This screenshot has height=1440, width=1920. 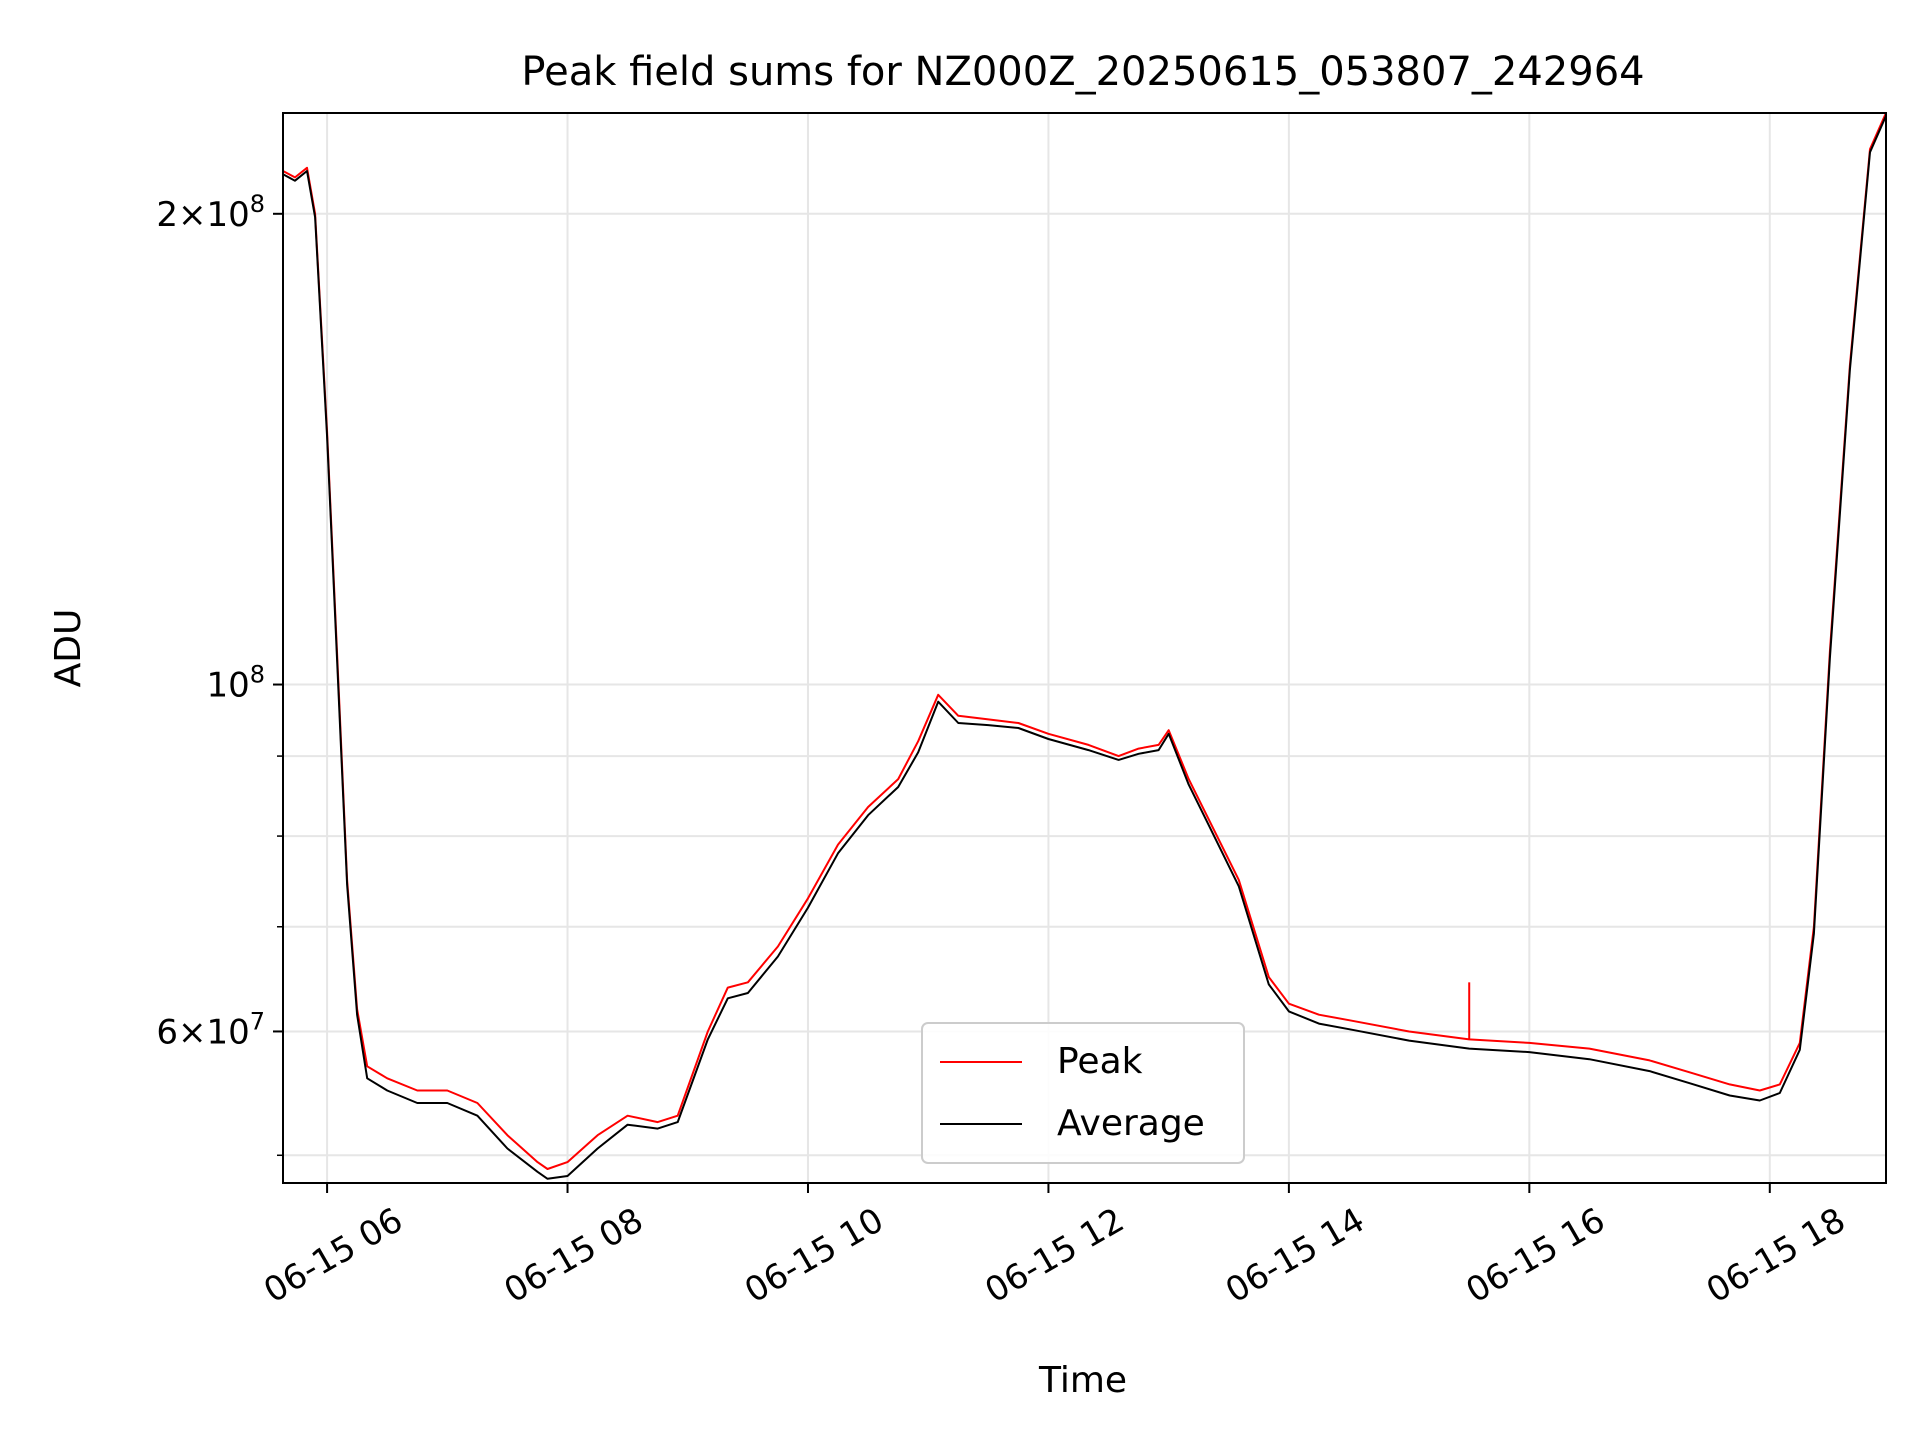 What do you see at coordinates (1131, 1123) in the screenshot?
I see `legend-label-average: Average` at bounding box center [1131, 1123].